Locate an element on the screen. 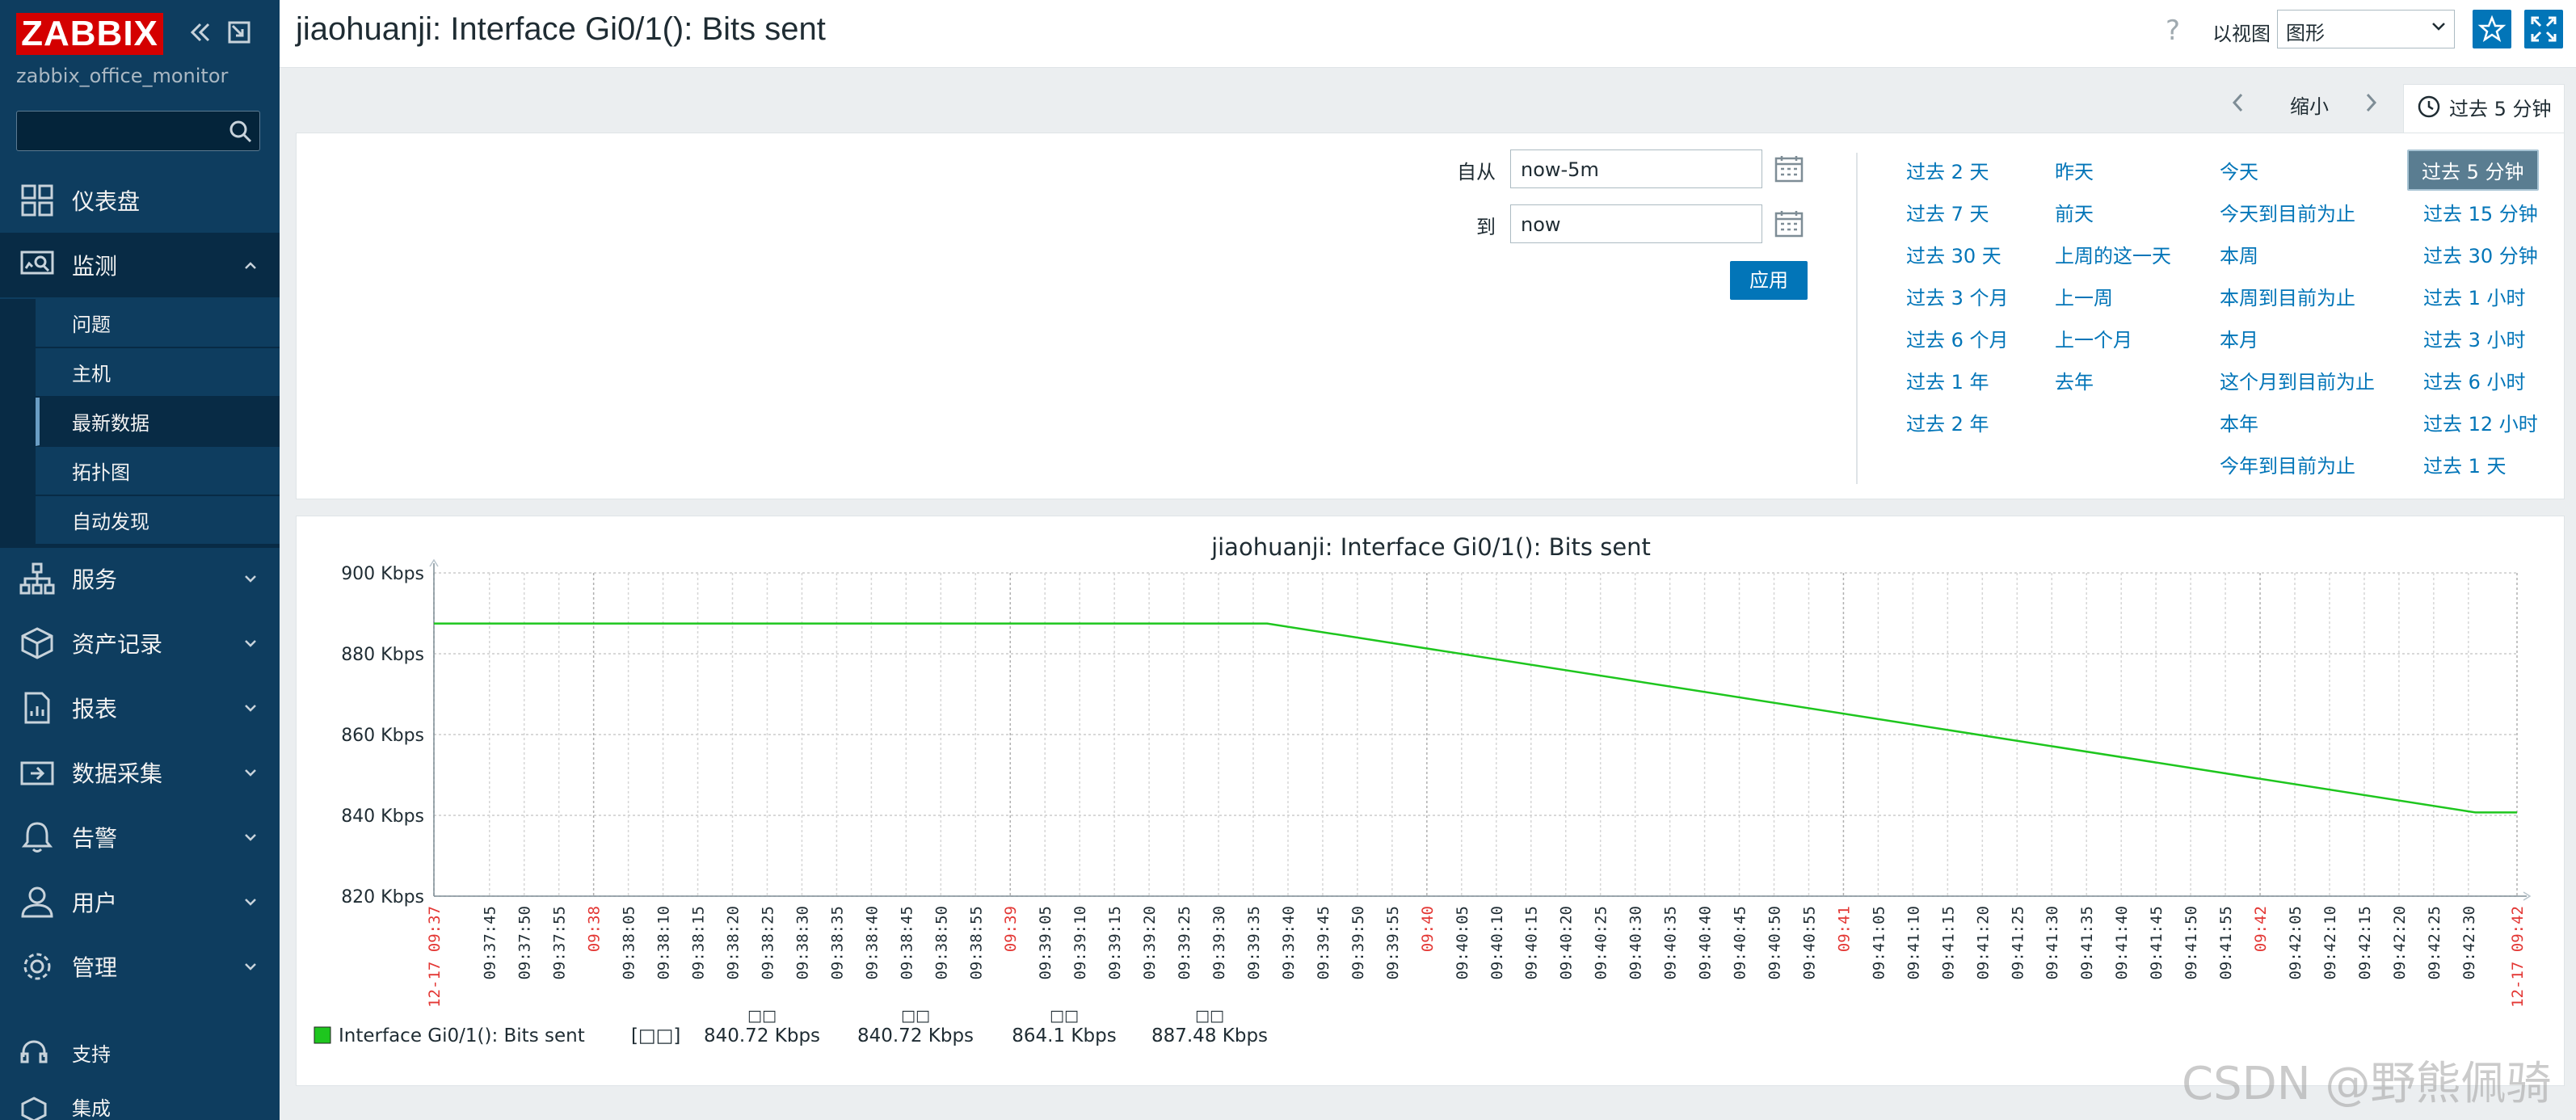 The width and height of the screenshot is (2576, 1120). quick-range-link: 本年 is located at coordinates (2239, 424).